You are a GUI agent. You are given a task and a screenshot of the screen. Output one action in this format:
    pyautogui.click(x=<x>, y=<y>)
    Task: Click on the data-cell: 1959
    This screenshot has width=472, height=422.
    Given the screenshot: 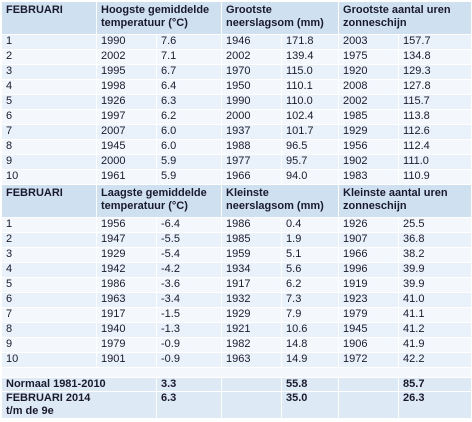 What is the action you would take?
    pyautogui.click(x=252, y=255)
    